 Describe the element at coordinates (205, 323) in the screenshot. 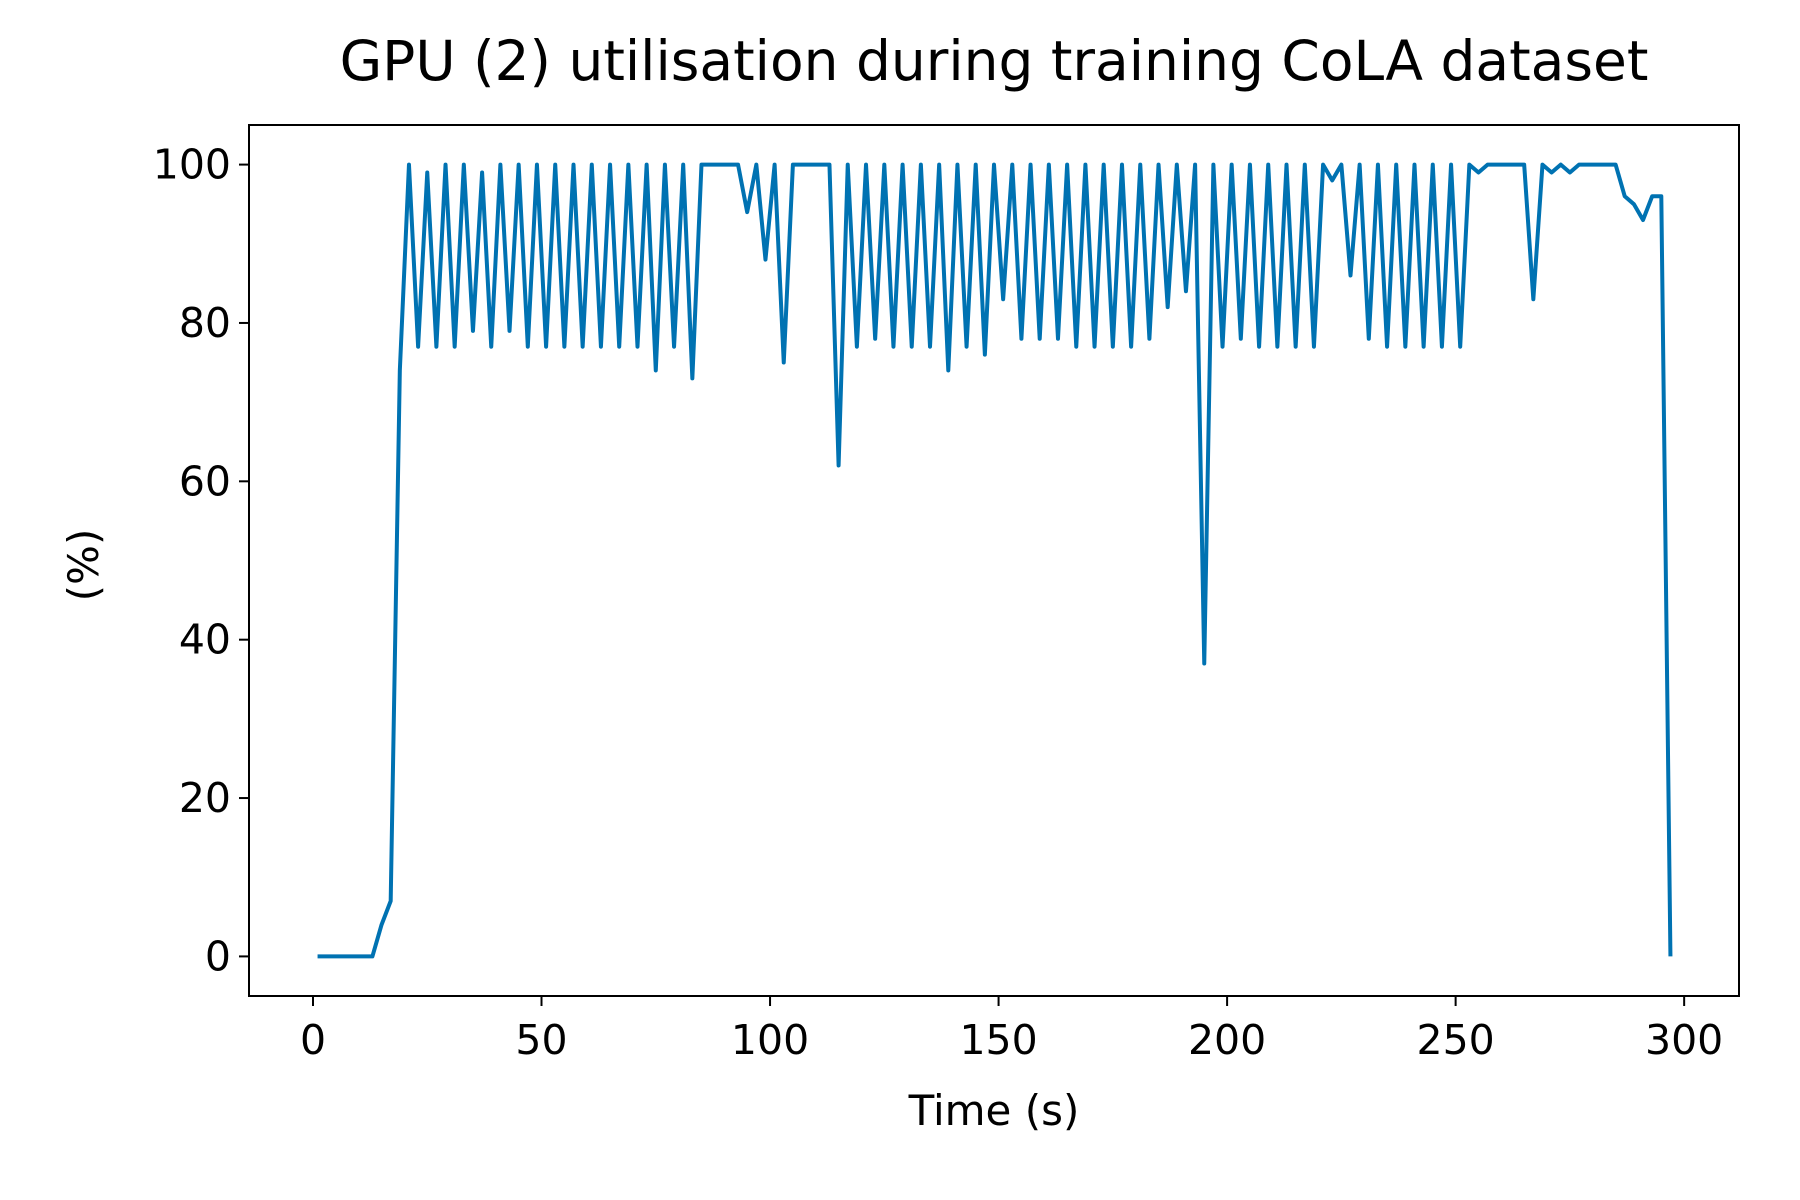

I see `y-tick-label: 80` at that location.